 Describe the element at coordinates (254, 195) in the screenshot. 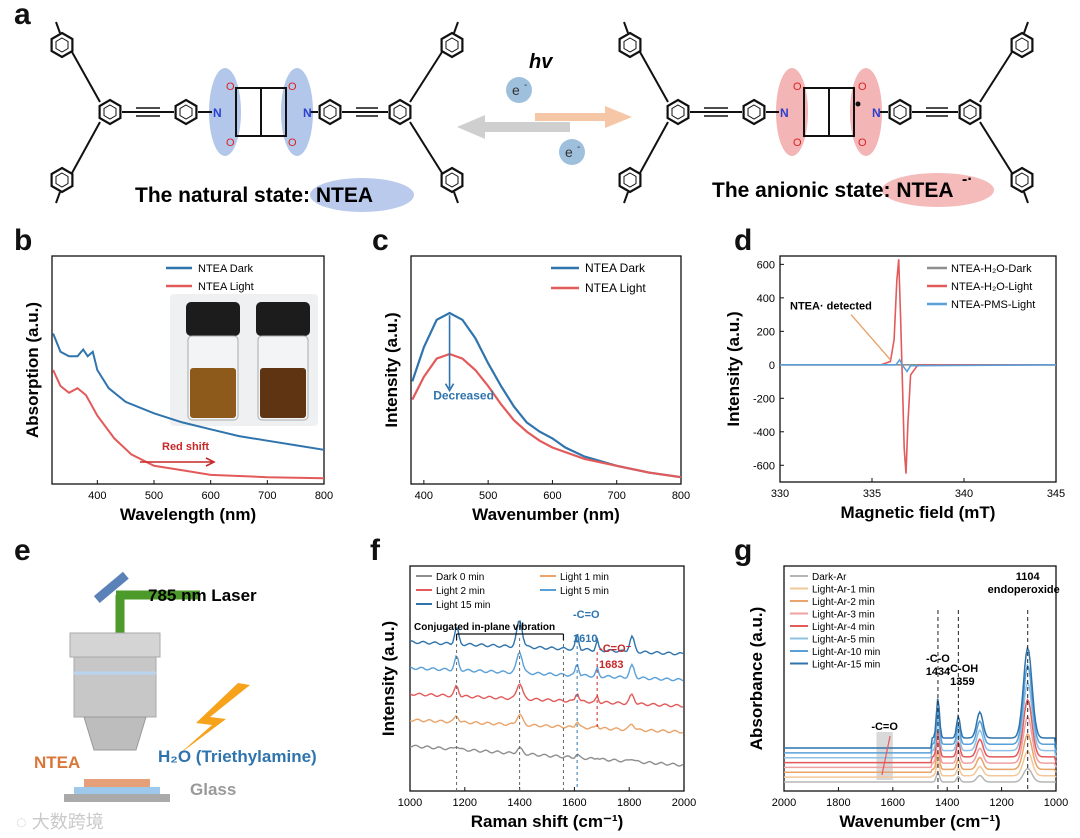

I see `natural-state-label: The natural state: NTEA` at that location.